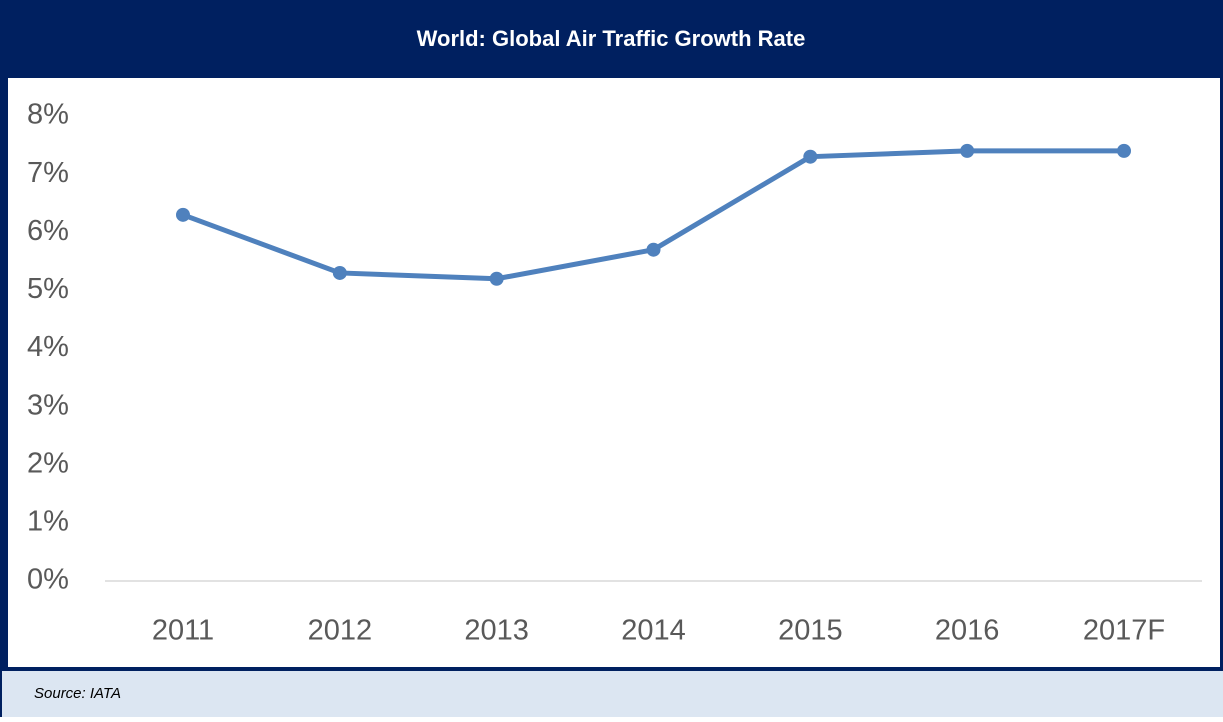  I want to click on y-tick-label: 6%, so click(48, 231).